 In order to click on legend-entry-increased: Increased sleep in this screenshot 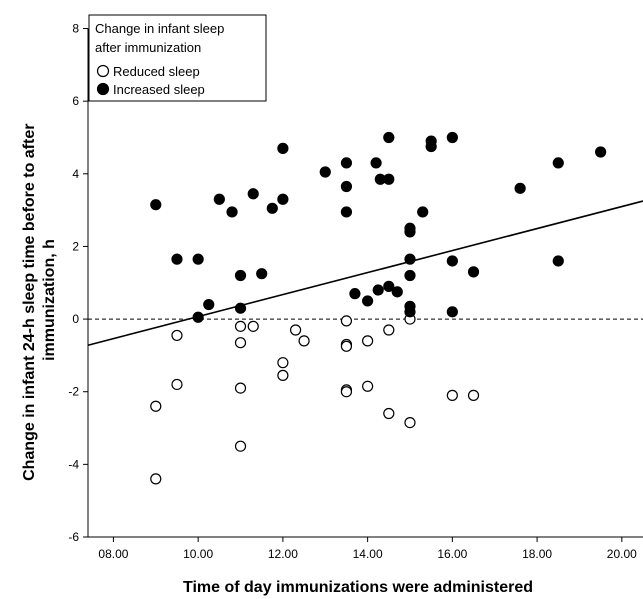, I will do `click(159, 89)`.